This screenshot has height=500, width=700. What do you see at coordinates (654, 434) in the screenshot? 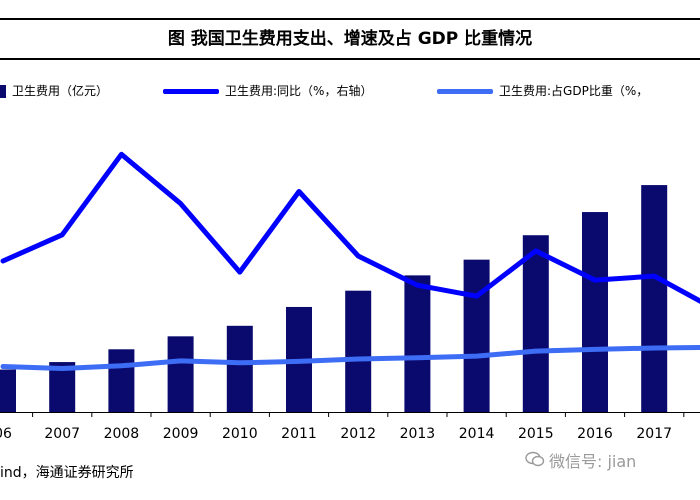
I see `x-tick-label: 2017` at bounding box center [654, 434].